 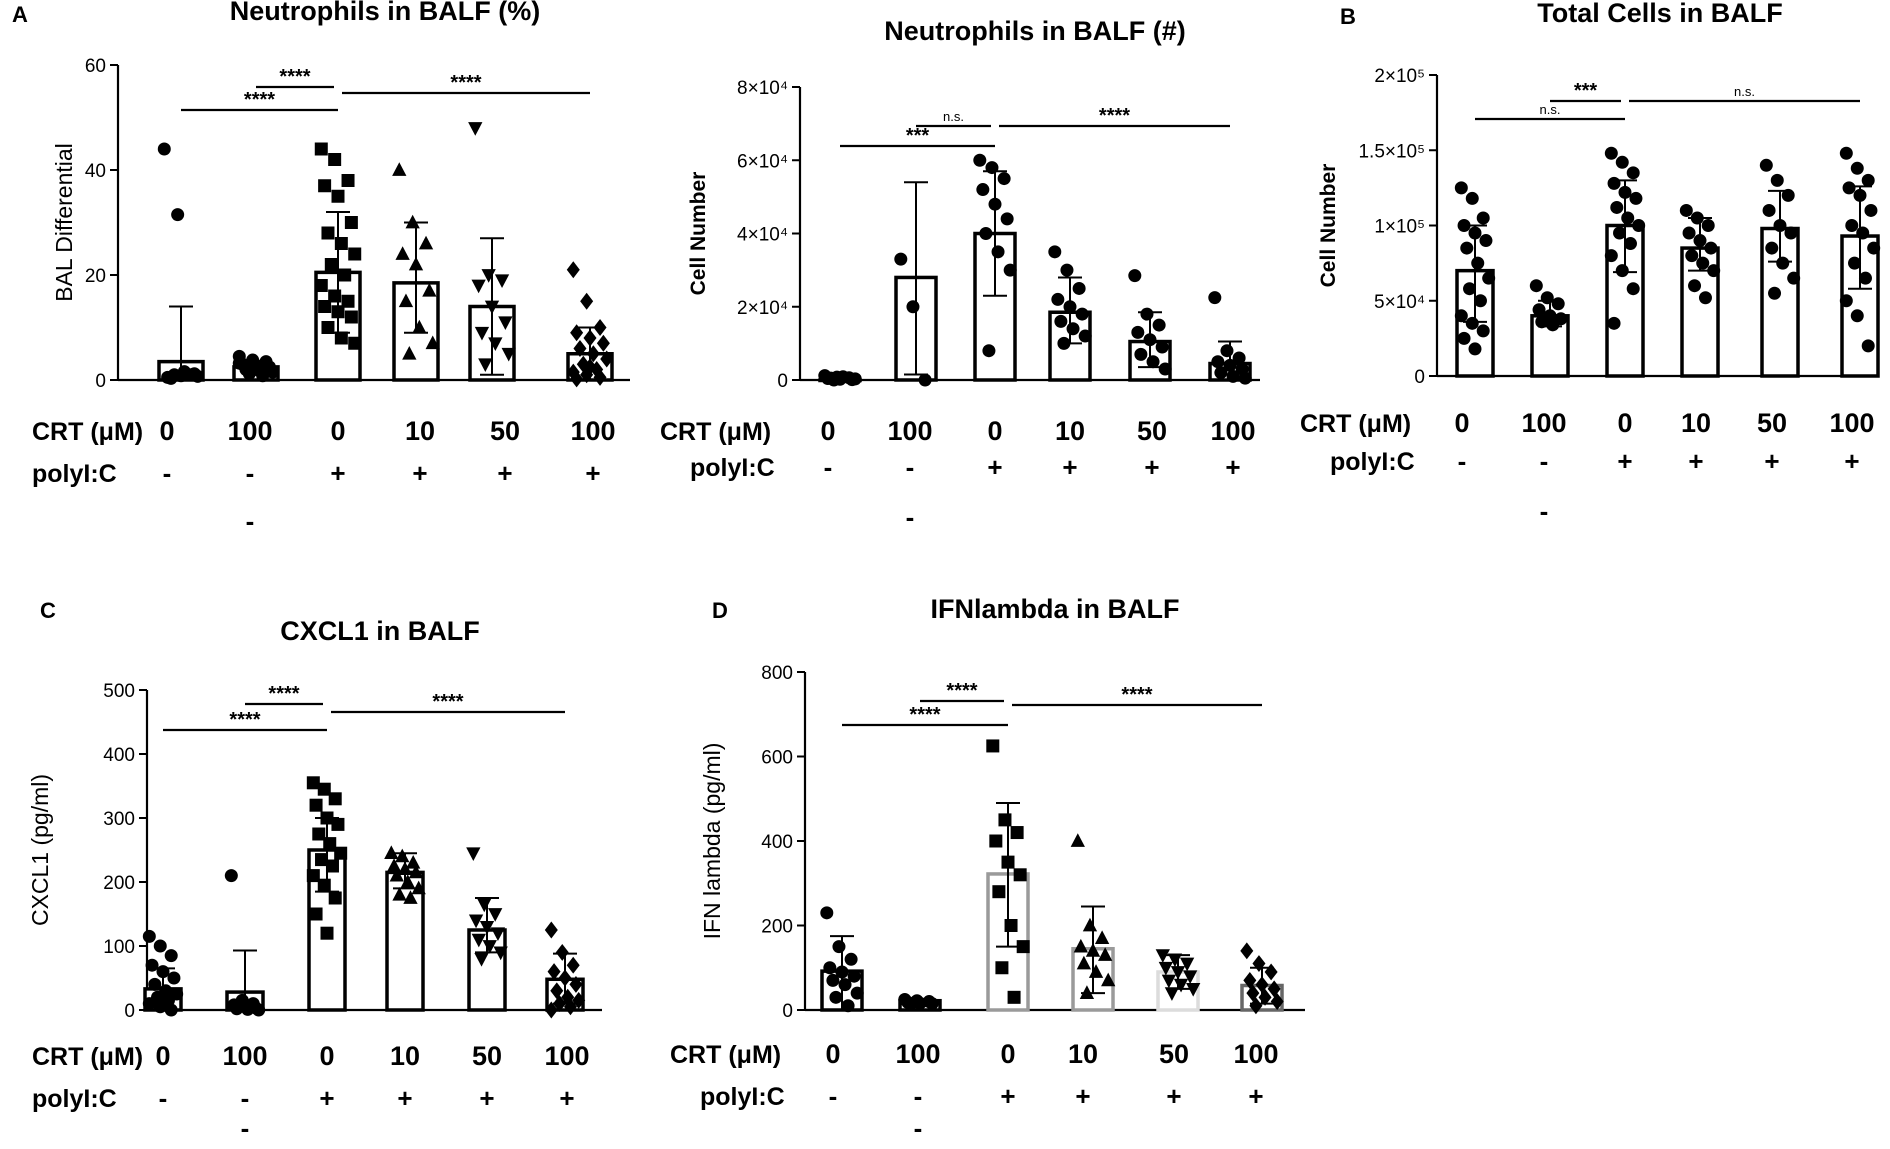 What do you see at coordinates (1070, 431) in the screenshot?
I see `crt-dose-label: 10` at bounding box center [1070, 431].